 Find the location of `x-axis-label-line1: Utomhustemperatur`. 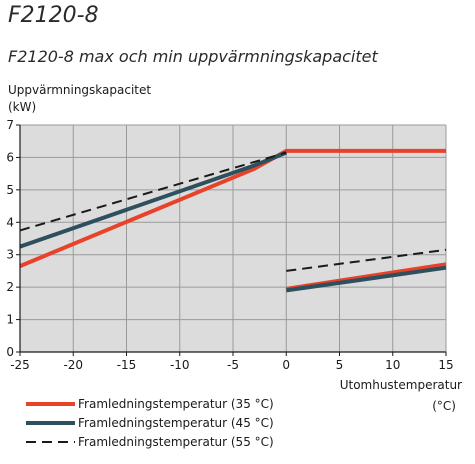

x-axis-label-line1: Utomhustemperatur is located at coordinates (401, 385).